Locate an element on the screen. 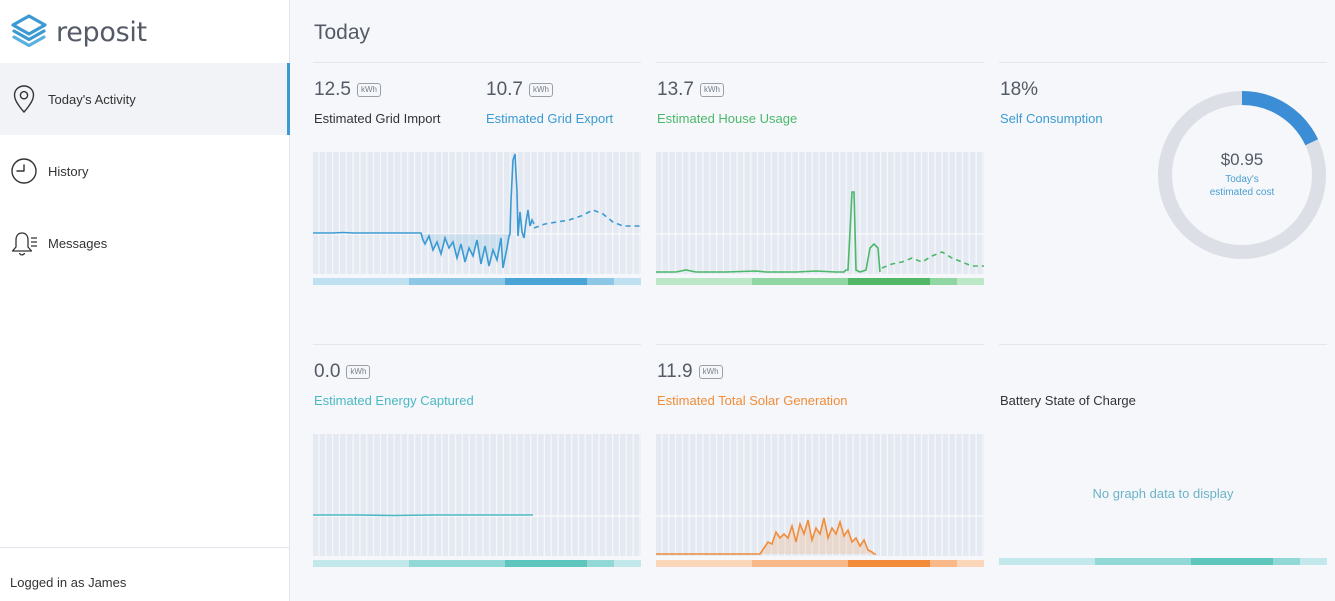 The image size is (1335, 601). sidebar-item-label: Today's Activity is located at coordinates (92, 99).